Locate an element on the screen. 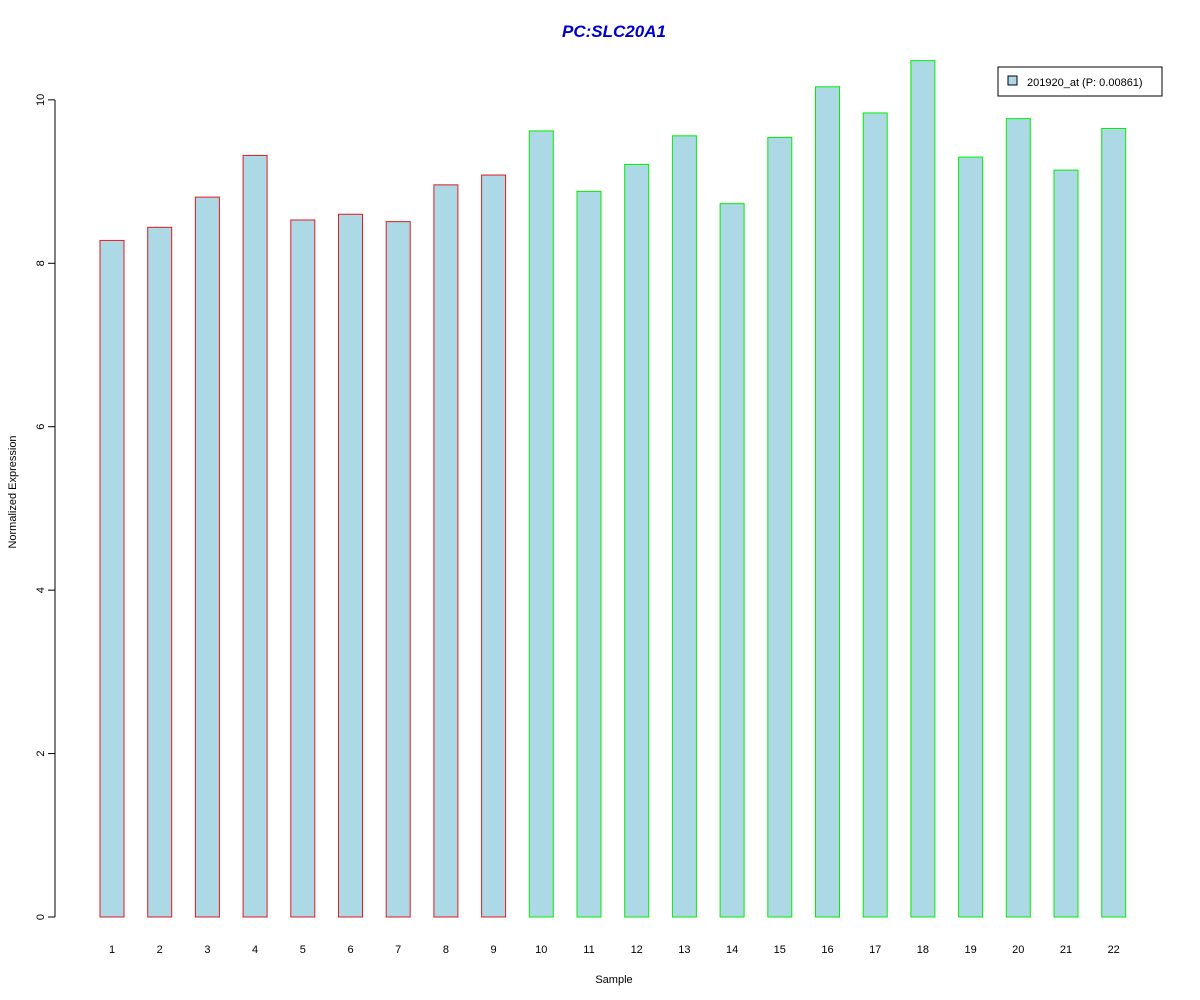 The height and width of the screenshot is (1000, 1200). y-tick-label: 10 is located at coordinates (41, 100).